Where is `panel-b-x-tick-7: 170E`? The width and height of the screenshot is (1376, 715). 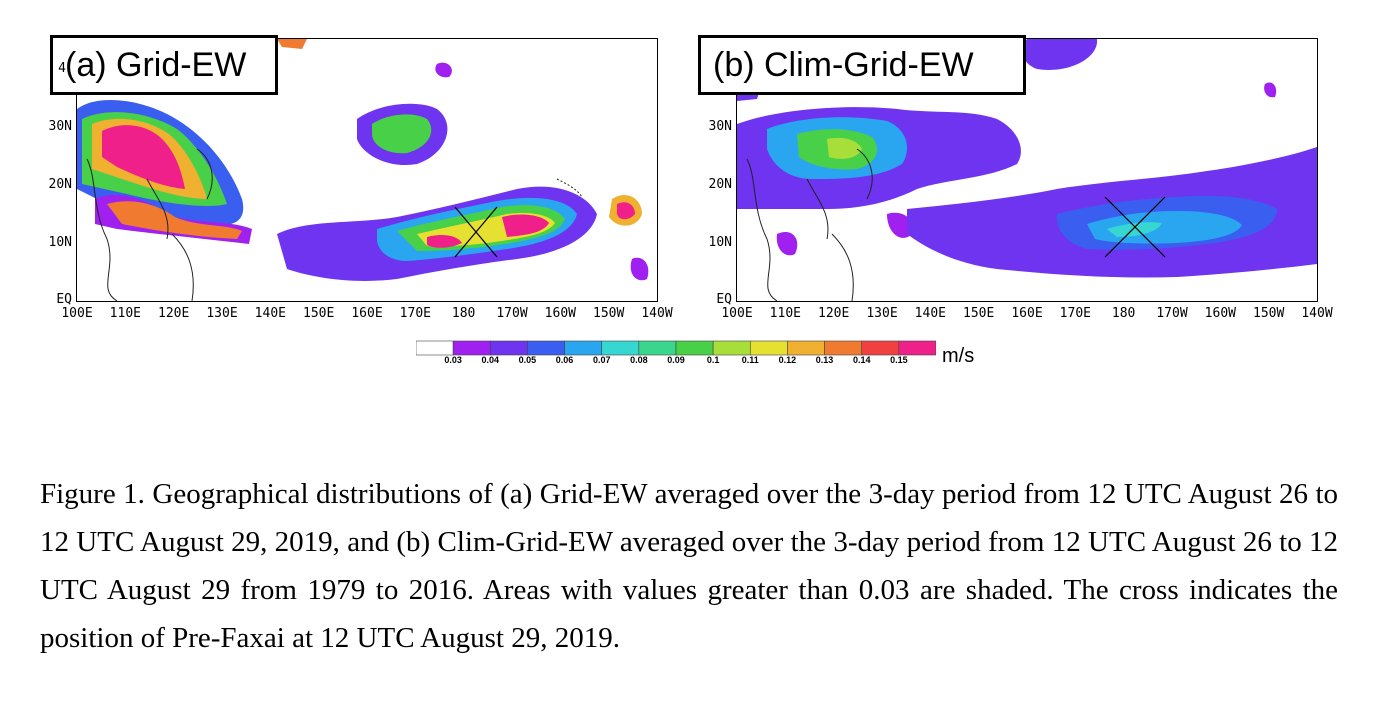 panel-b-x-tick-7: 170E is located at coordinates (1075, 313).